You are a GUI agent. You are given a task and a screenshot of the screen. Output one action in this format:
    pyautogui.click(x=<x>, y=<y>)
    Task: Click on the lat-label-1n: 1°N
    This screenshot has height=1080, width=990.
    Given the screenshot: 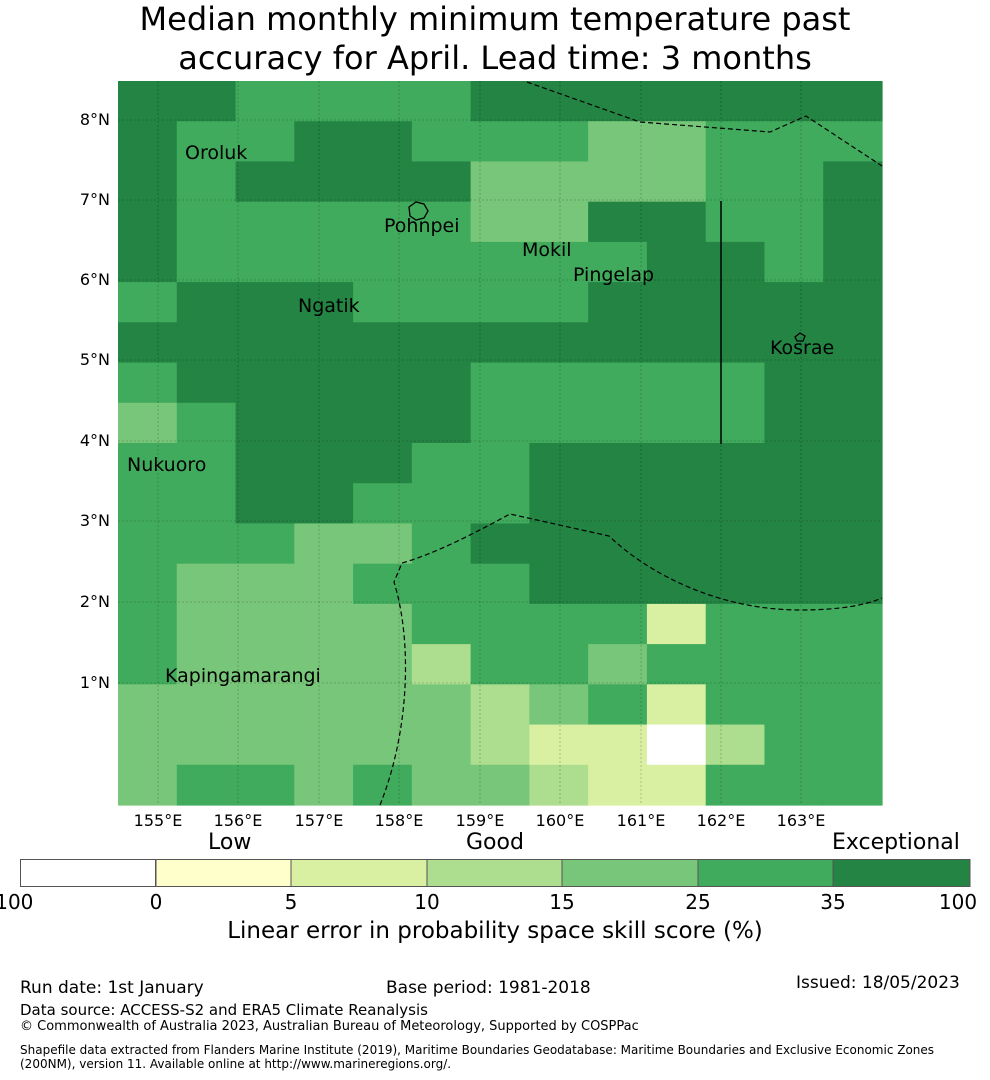 What is the action you would take?
    pyautogui.click(x=94, y=682)
    